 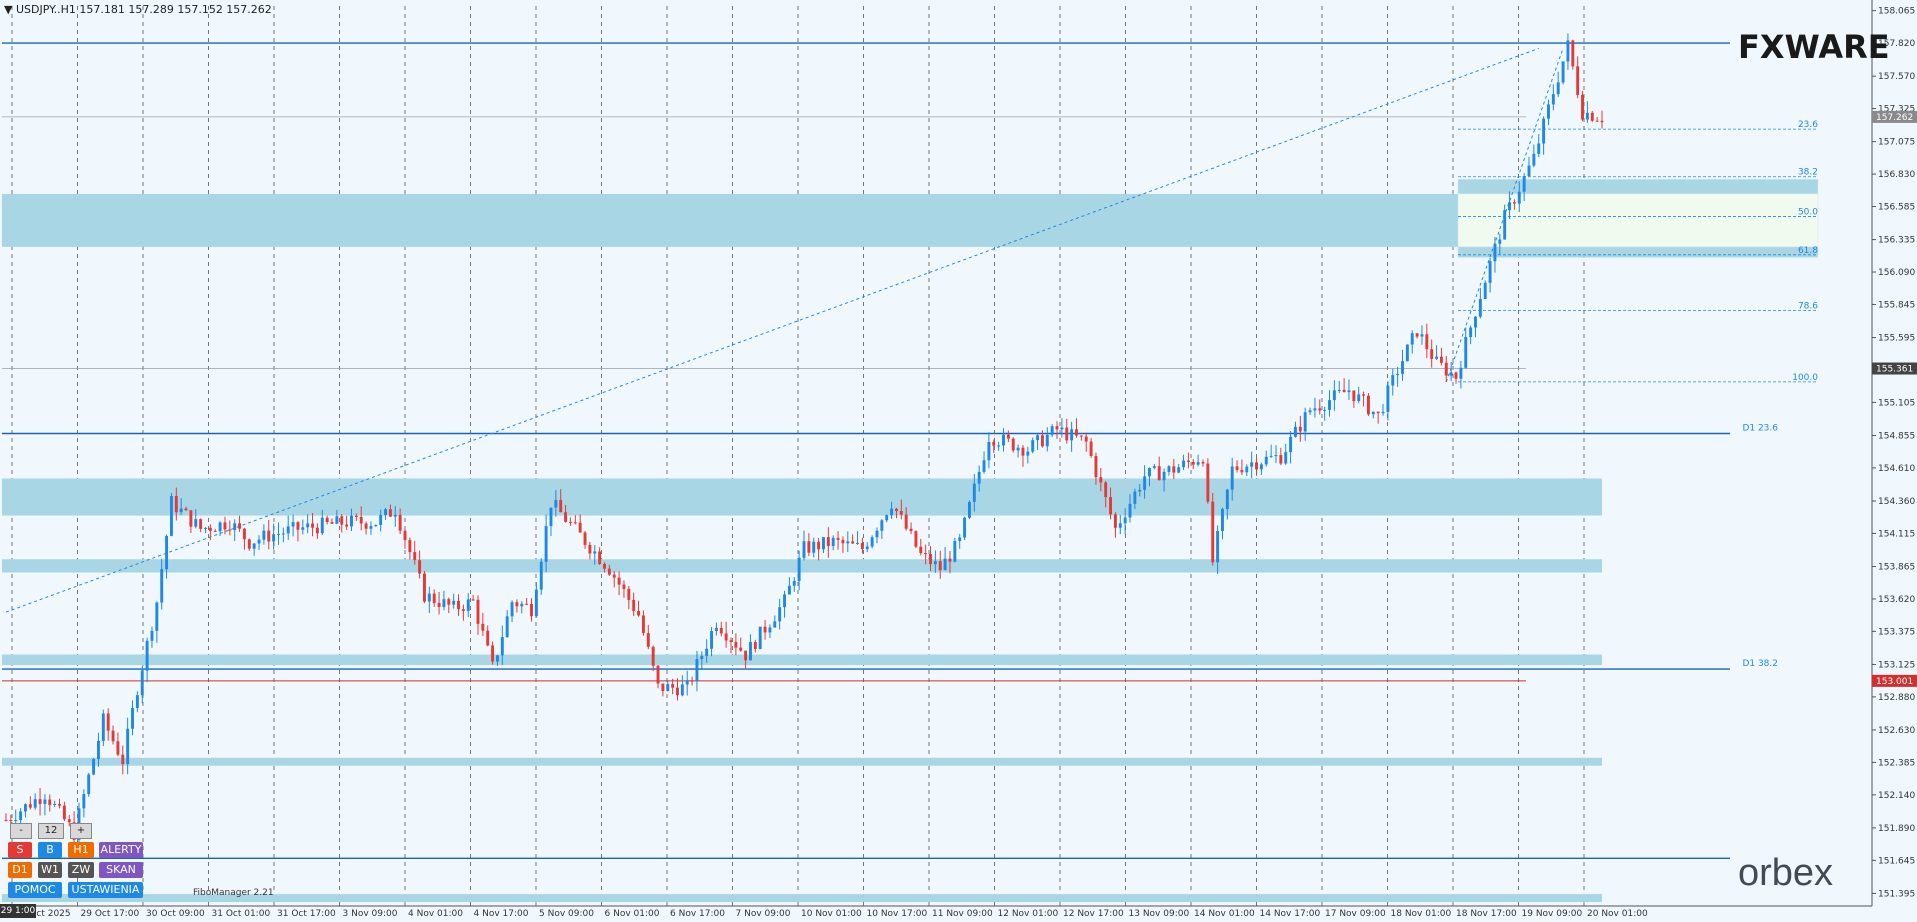 I want to click on timeframe-h1-button: H1, so click(x=81, y=850).